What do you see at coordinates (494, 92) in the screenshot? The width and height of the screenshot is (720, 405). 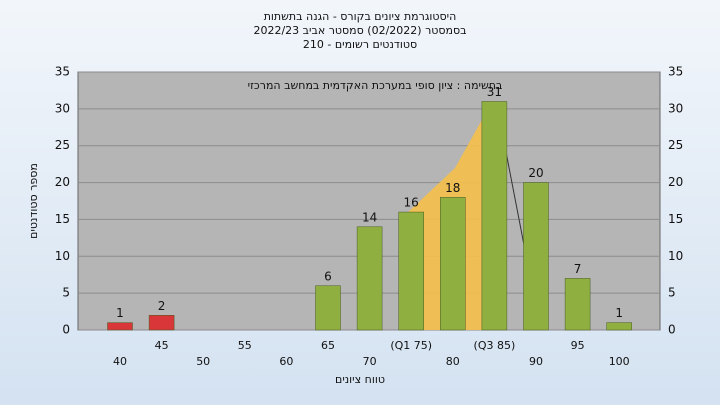 I see `data-label: 31` at bounding box center [494, 92].